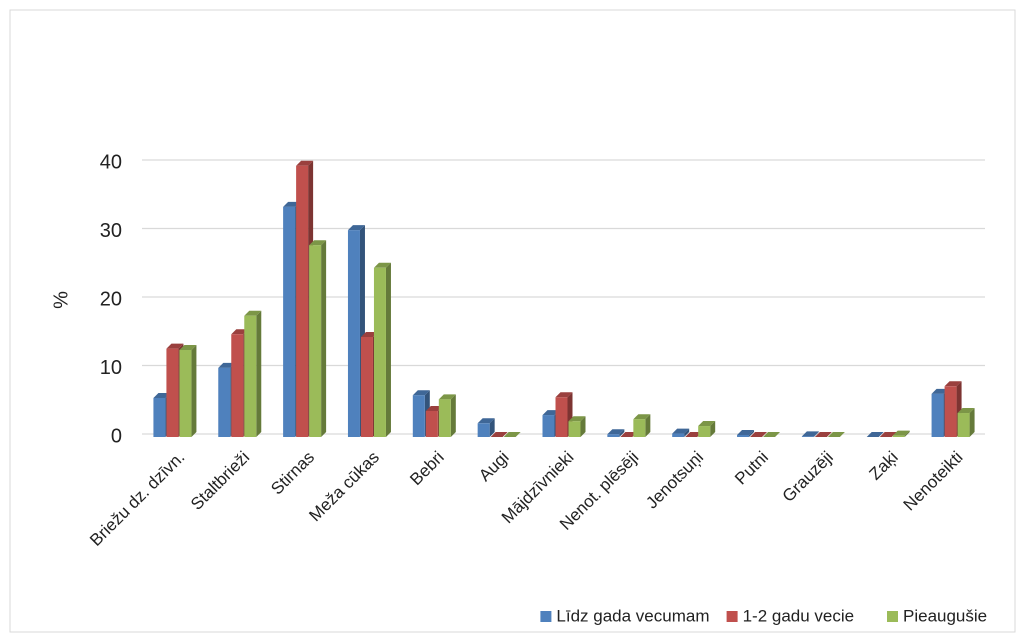 The width and height of the screenshot is (1026, 642). Describe the element at coordinates (945, 615) in the screenshot. I see `legend-label: Pieaugušie` at that location.